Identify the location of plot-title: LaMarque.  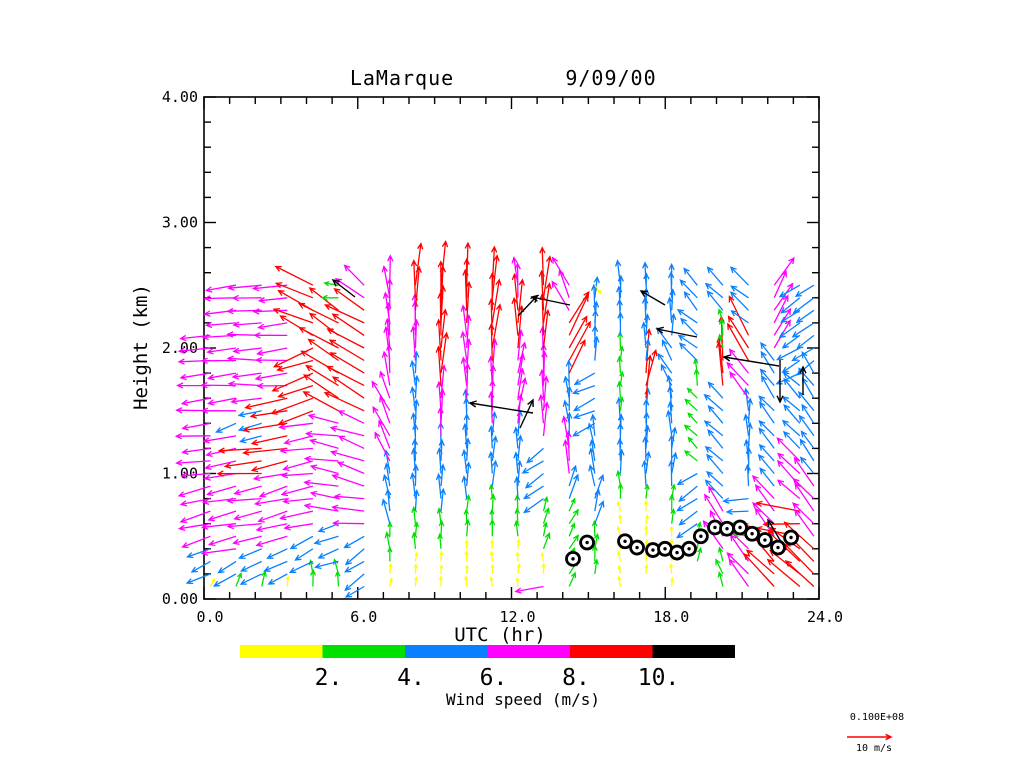
(402, 78).